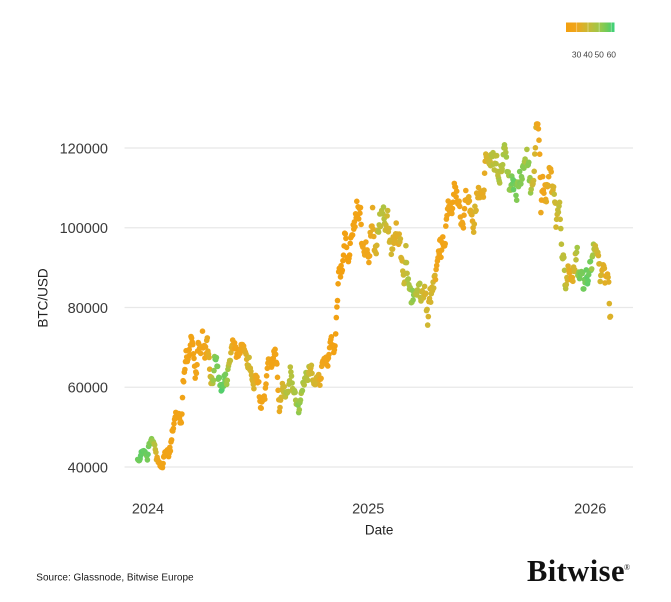  What do you see at coordinates (88, 389) in the screenshot?
I see `svg-text: 60000` at bounding box center [88, 389].